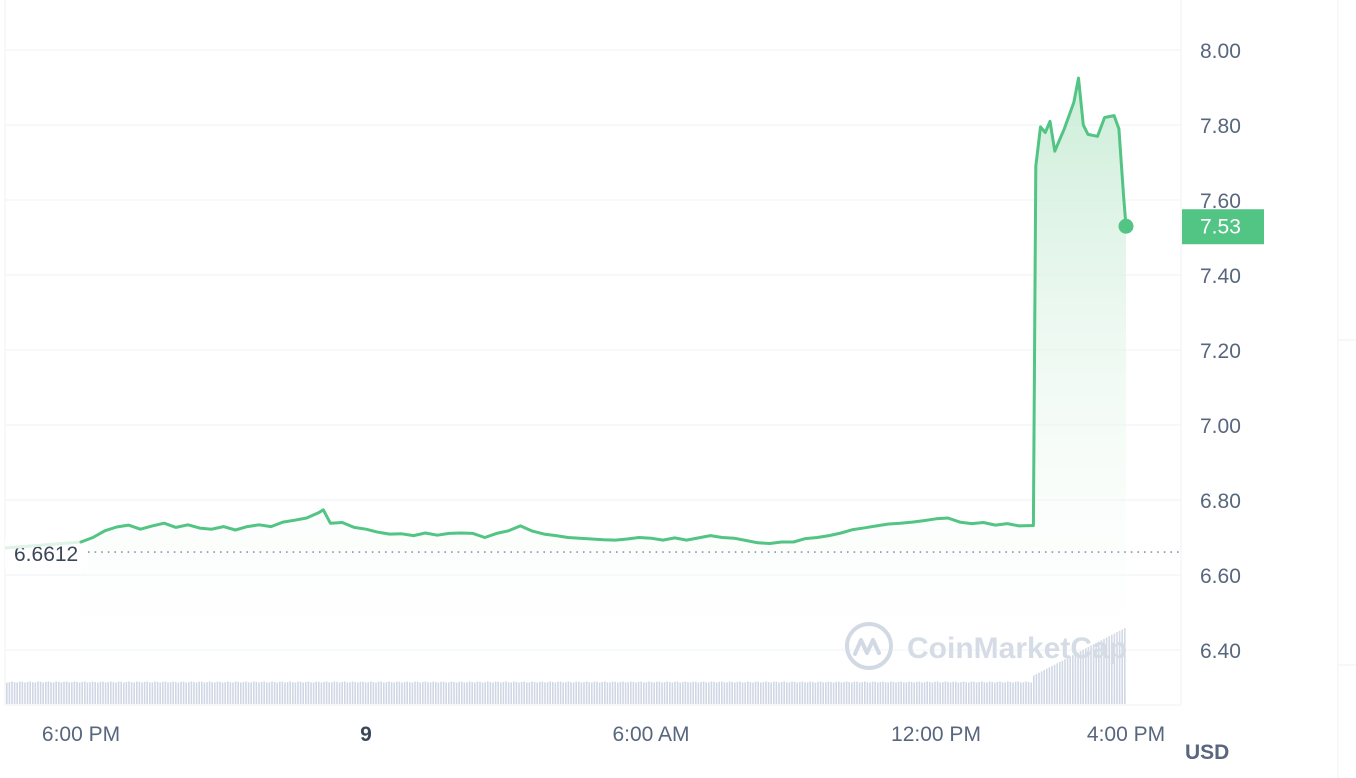 The height and width of the screenshot is (778, 1356). I want to click on watermark: CoinMarketCap, so click(986, 646).